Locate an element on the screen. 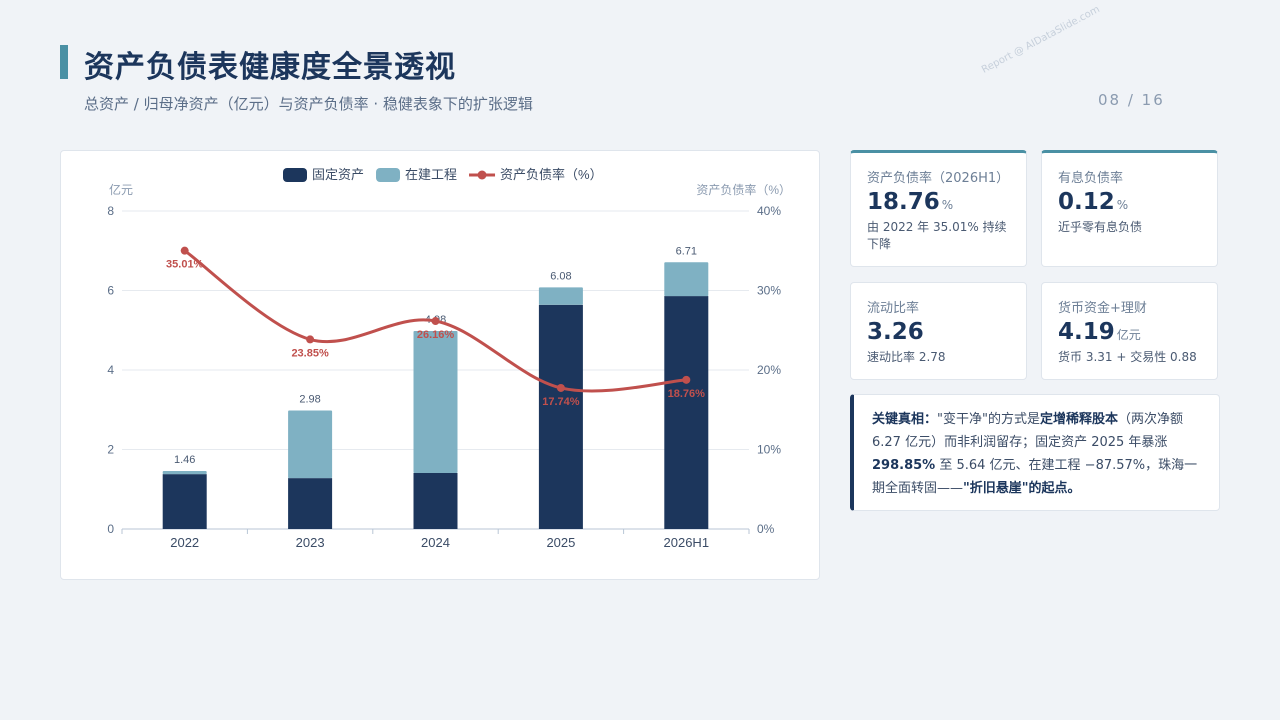 This screenshot has width=1280, height=720. x-tick-label: 2024 is located at coordinates (435, 542).